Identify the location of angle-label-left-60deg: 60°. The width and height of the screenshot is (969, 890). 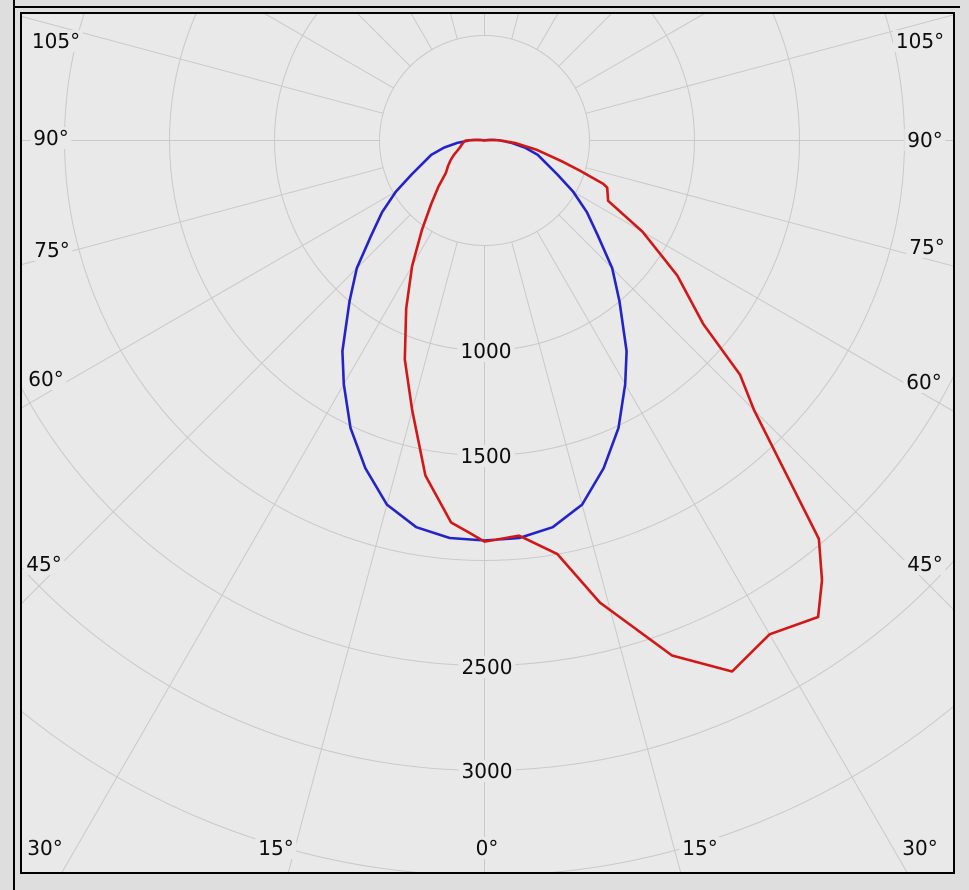
(46, 379).